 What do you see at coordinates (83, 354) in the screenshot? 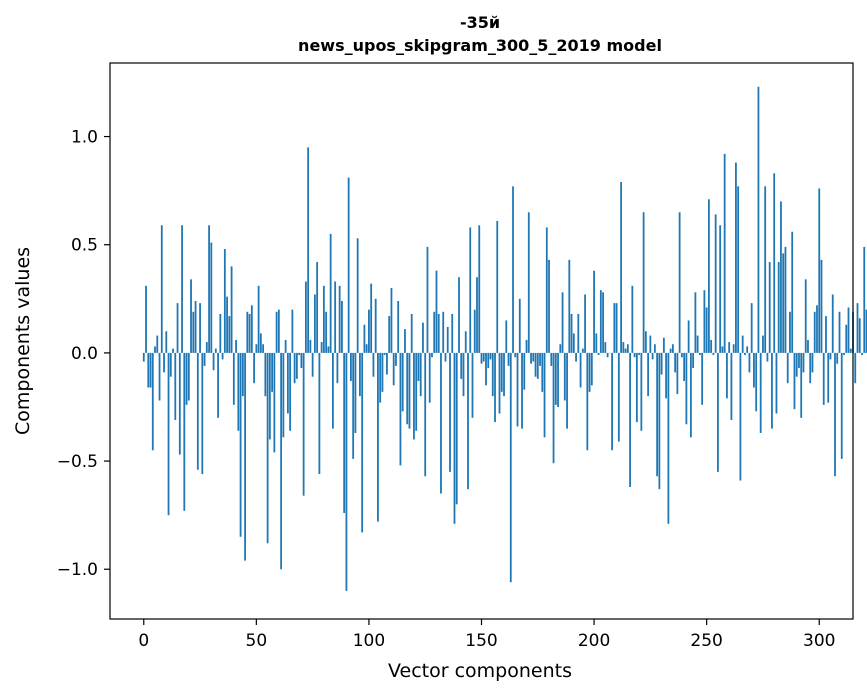
I see `y-axis-ticks: −1.0 −0.5 0.0 0.5 1.0` at bounding box center [83, 354].